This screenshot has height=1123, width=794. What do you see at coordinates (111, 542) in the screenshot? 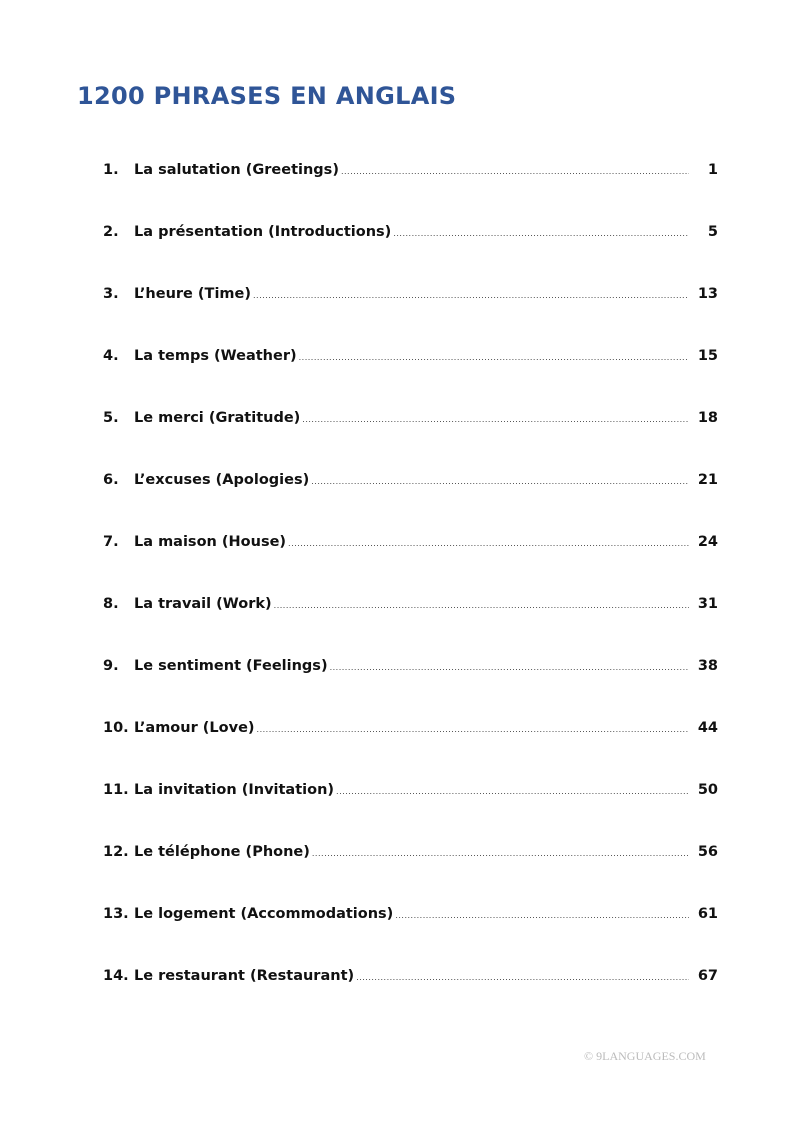
I see `toc-entry-number: 7.` at bounding box center [111, 542].